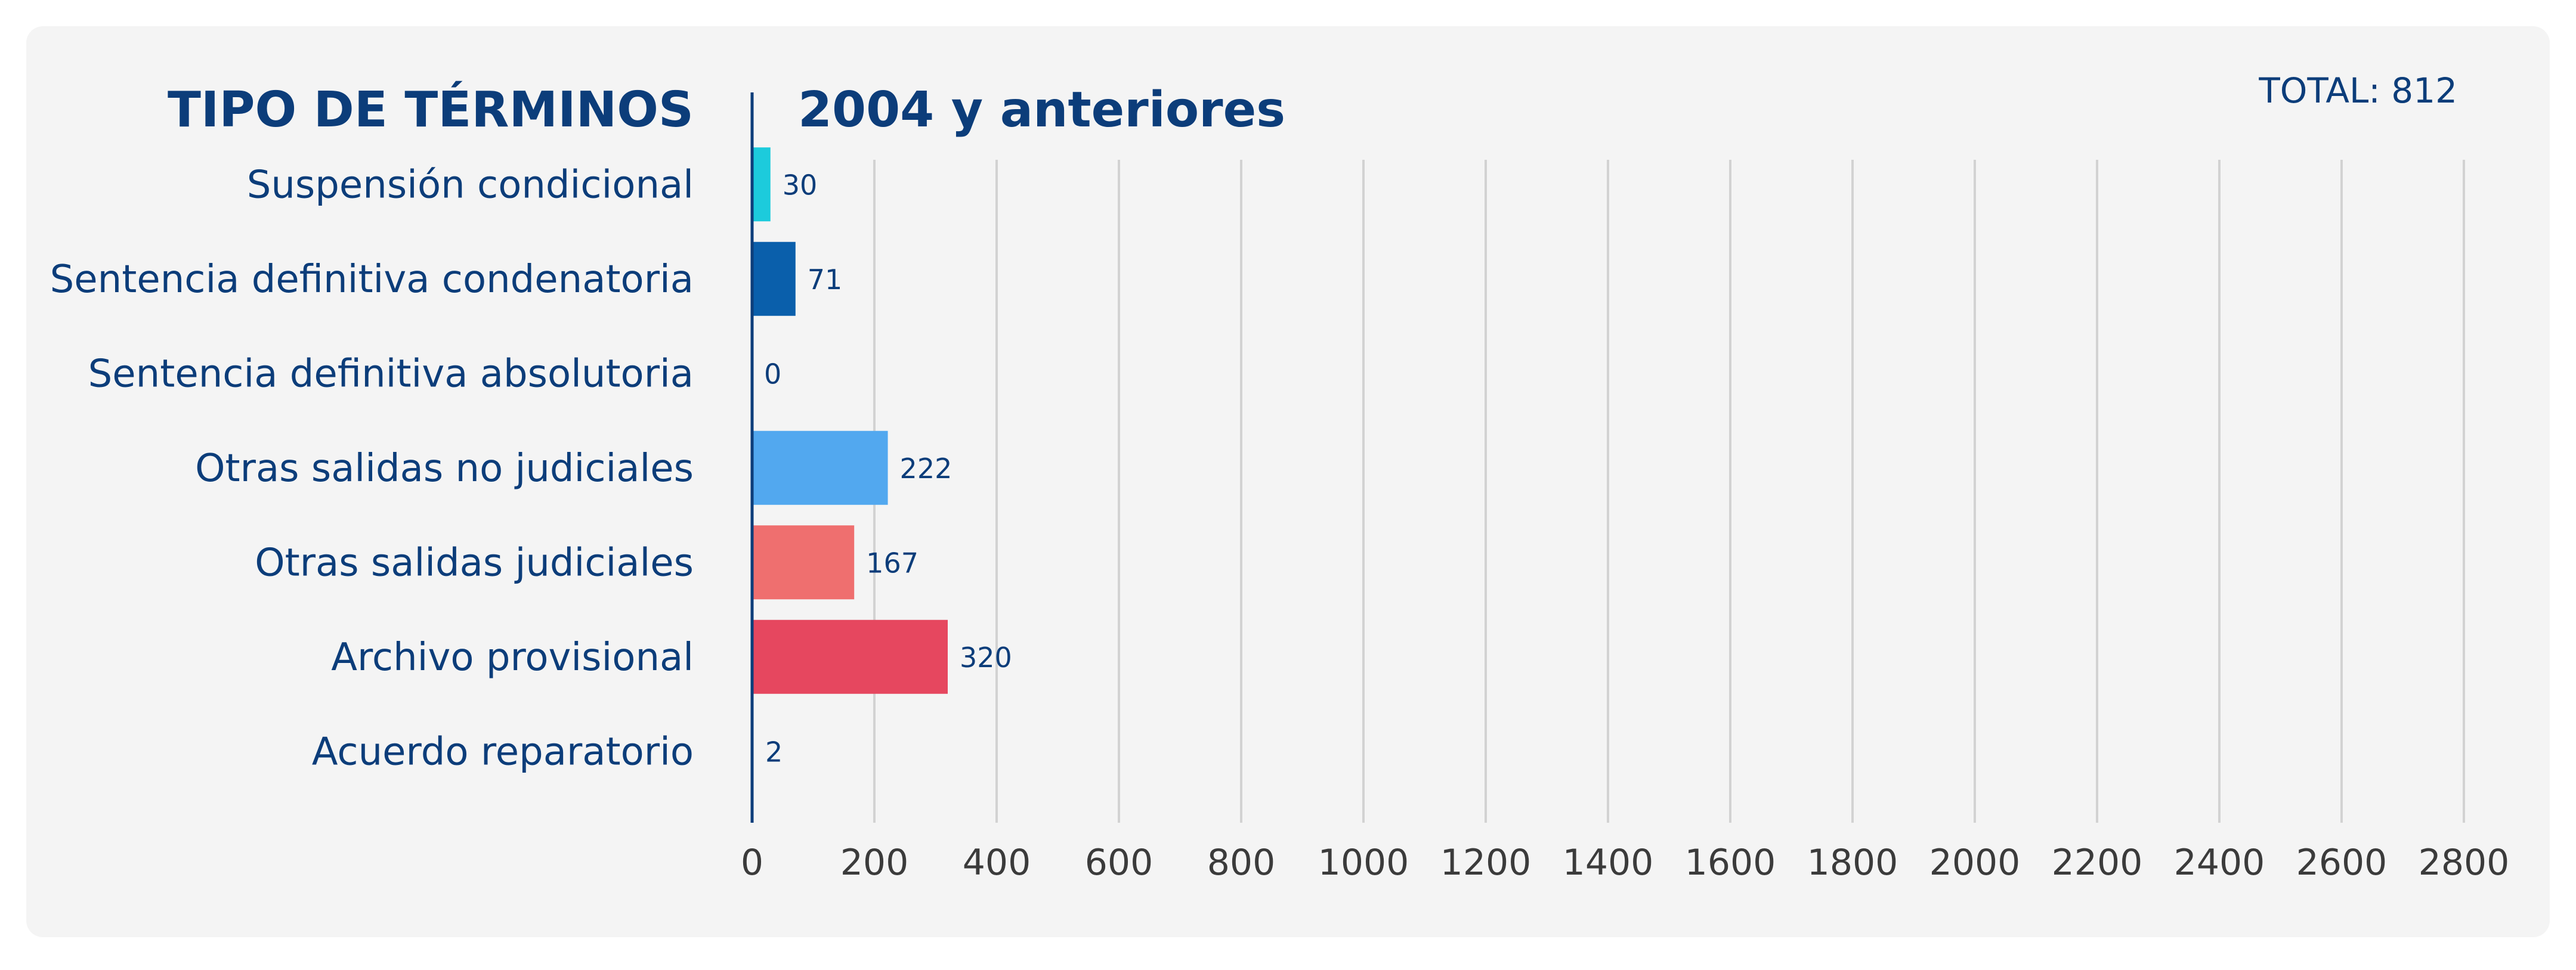 This screenshot has height=970, width=2576. I want to click on data-label: 167, so click(892, 563).